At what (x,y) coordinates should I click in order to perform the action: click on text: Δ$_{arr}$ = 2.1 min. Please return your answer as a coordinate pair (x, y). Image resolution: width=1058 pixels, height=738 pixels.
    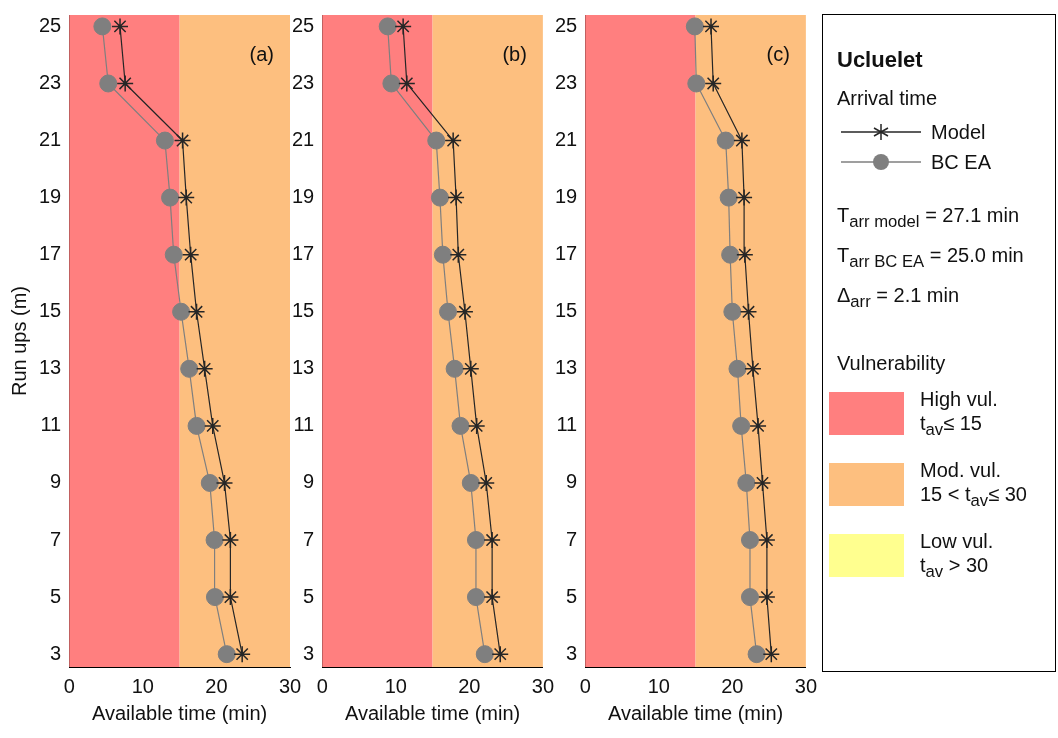
    Looking at the image, I should click on (899, 298).